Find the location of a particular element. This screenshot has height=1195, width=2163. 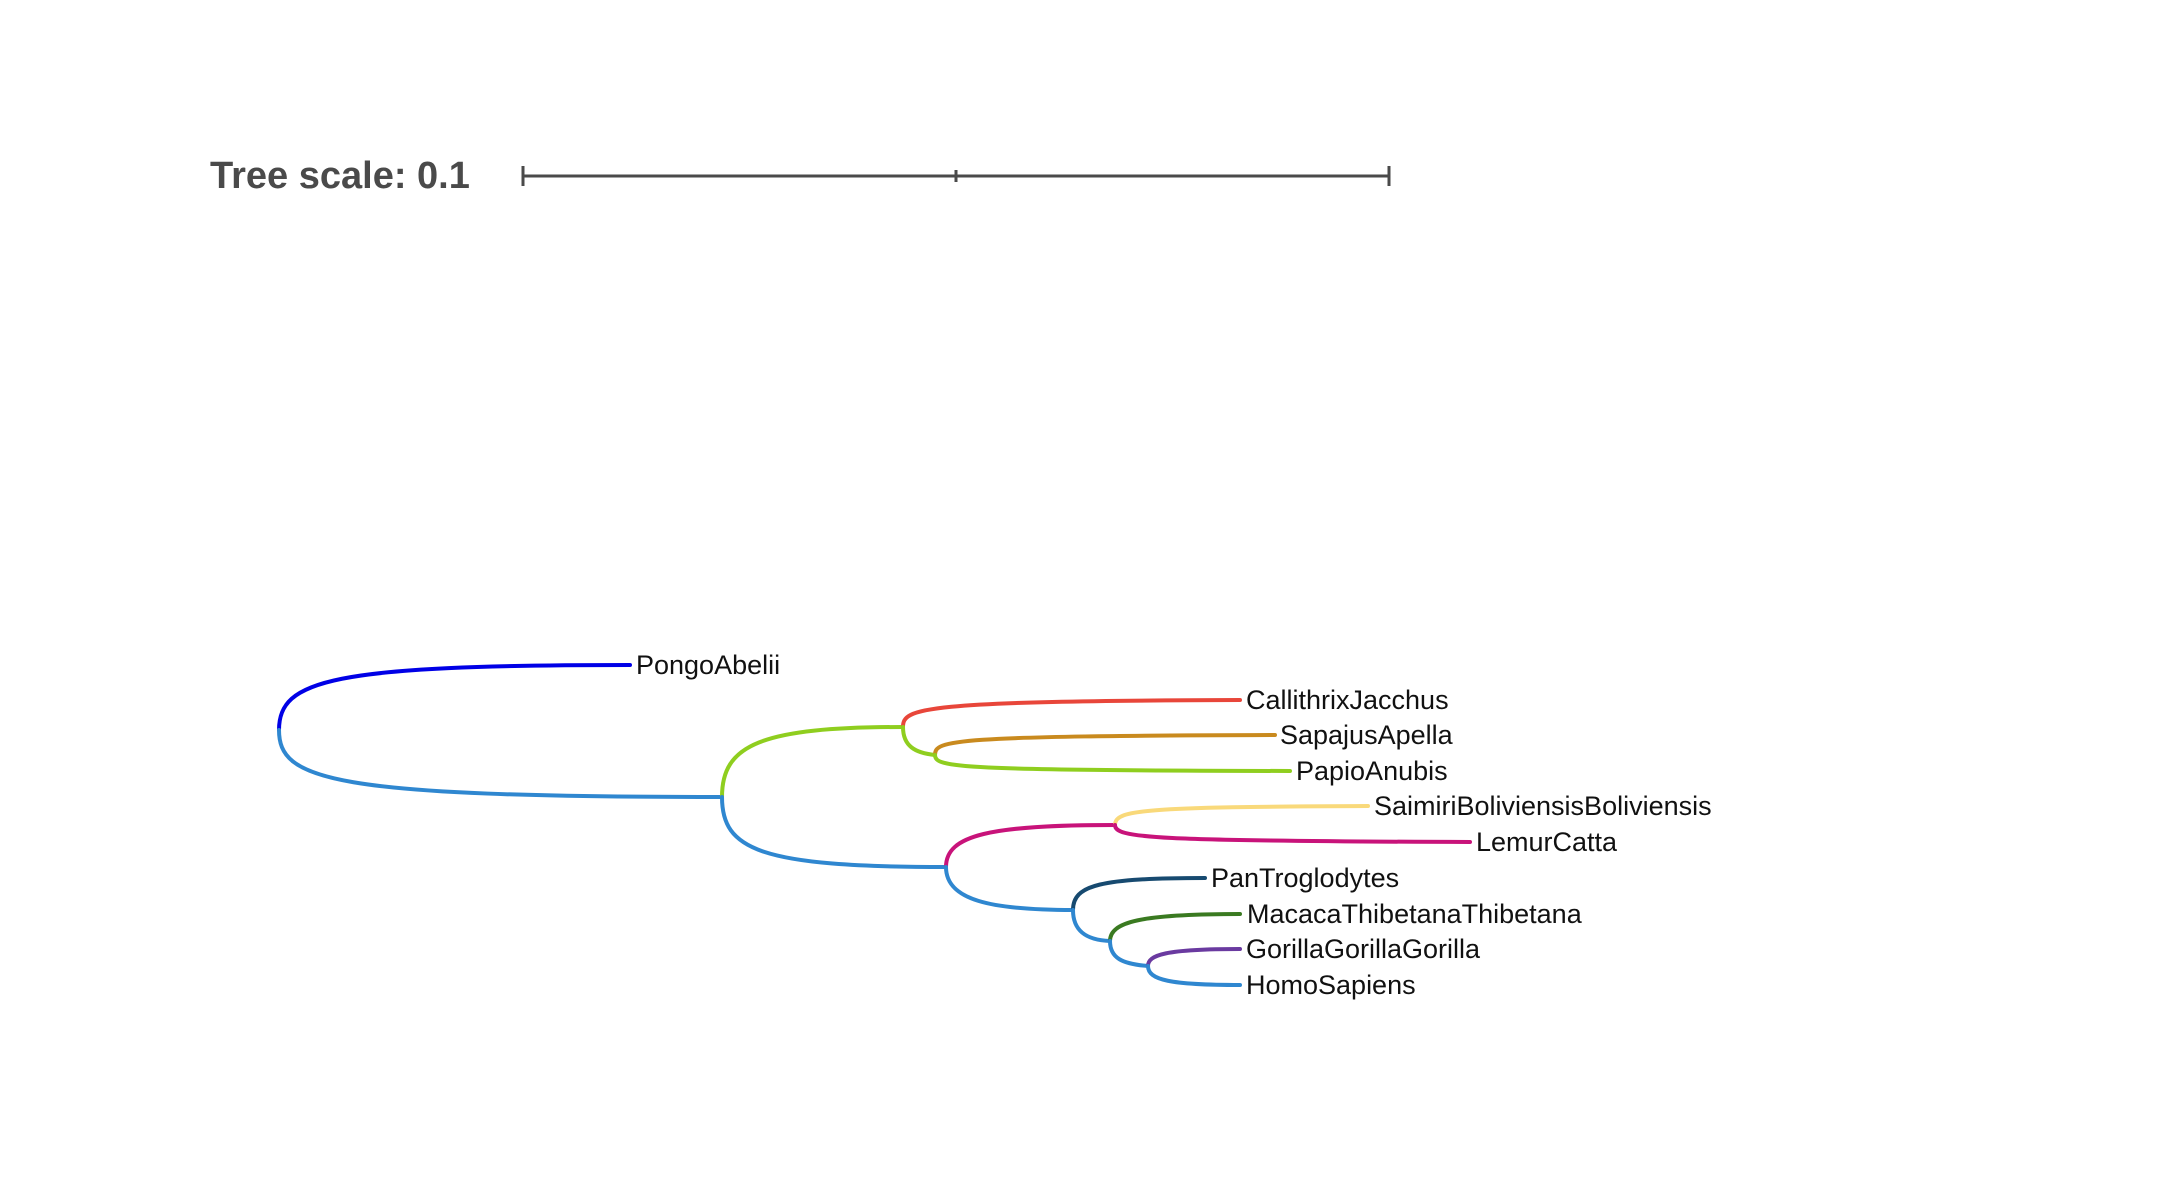

leaf-label-macaca: MacacaThibetanaThibetana is located at coordinates (1415, 914).